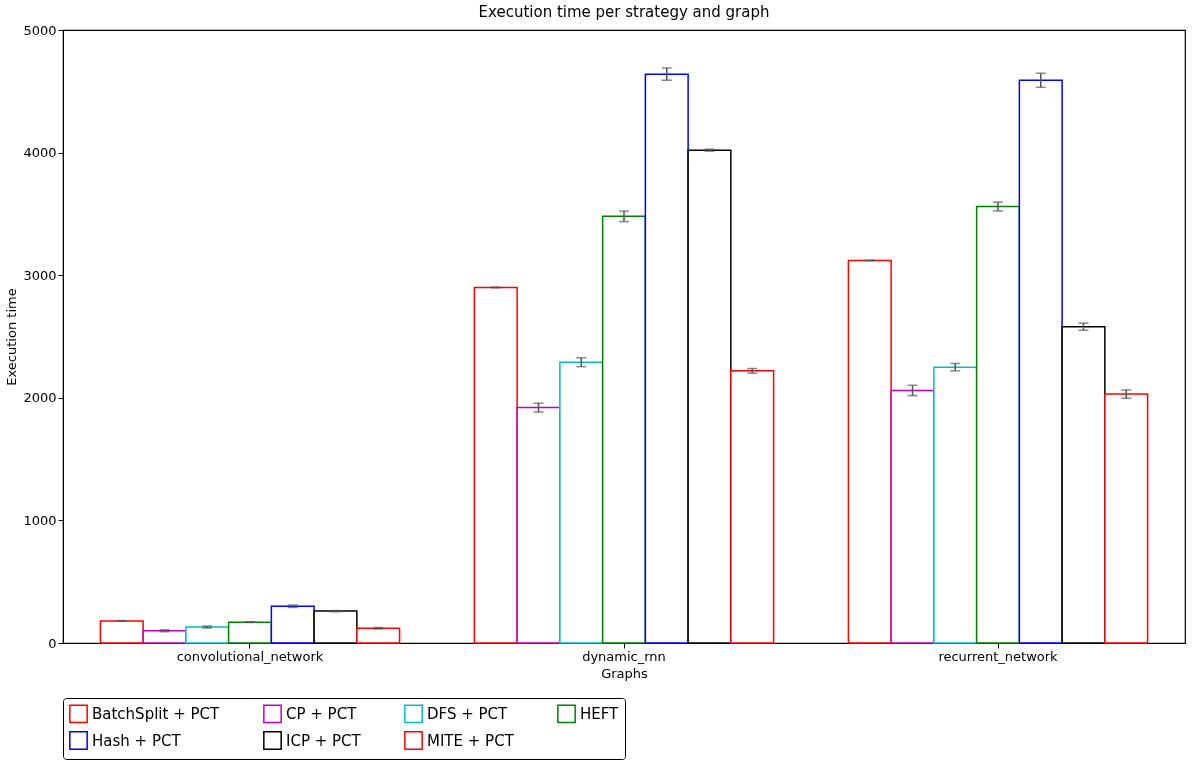 The image size is (1200, 773). Describe the element at coordinates (52, 643) in the screenshot. I see `y-tick-label: 0` at that location.